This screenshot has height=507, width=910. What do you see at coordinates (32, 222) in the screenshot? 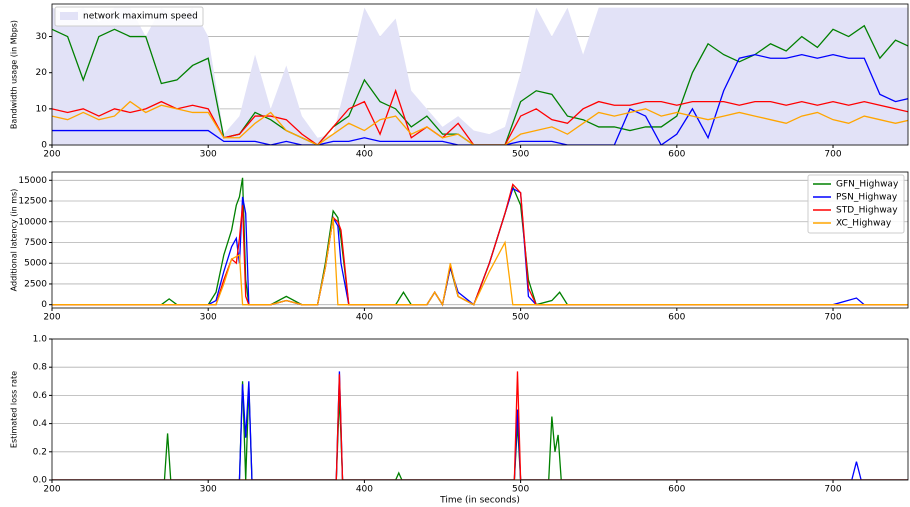
I see `y-tick-label: 10000` at bounding box center [32, 222].